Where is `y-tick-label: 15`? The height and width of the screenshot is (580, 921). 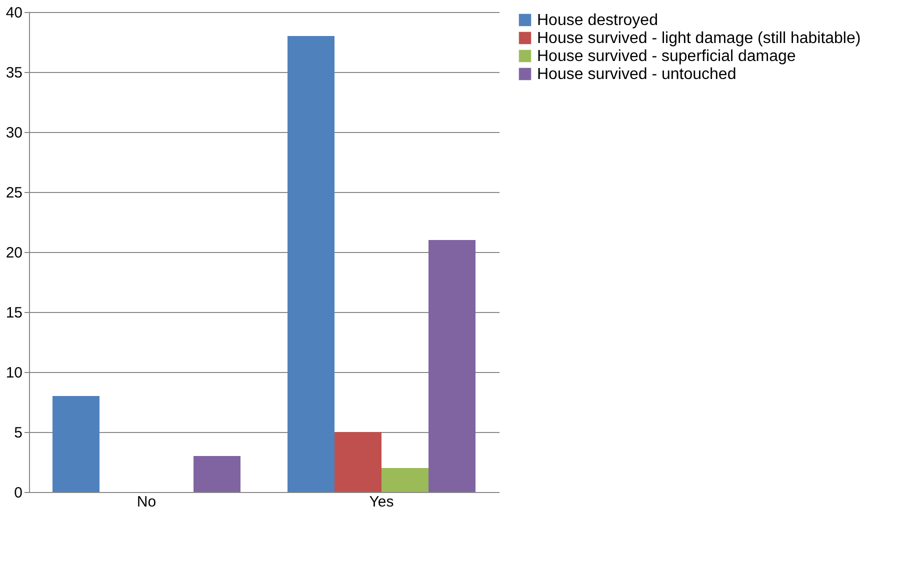 y-tick-label: 15 is located at coordinates (14, 313).